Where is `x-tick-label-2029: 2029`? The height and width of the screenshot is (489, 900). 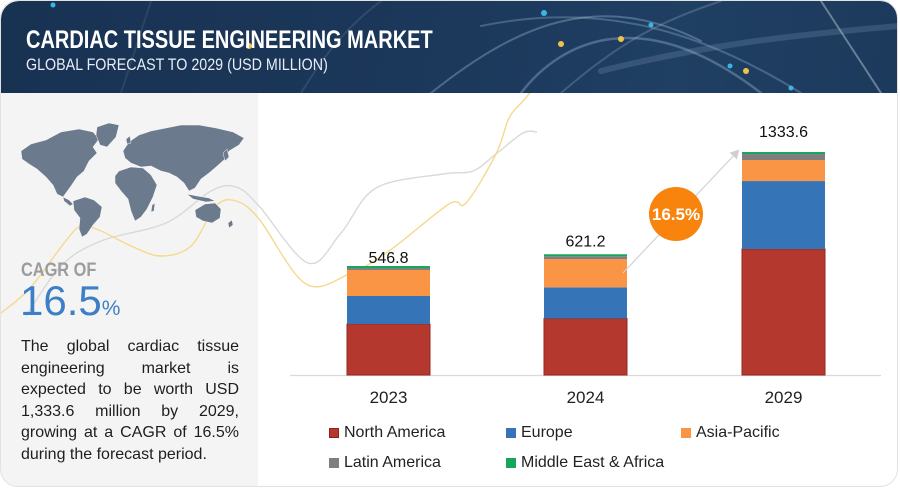 x-tick-label-2029: 2029 is located at coordinates (784, 397).